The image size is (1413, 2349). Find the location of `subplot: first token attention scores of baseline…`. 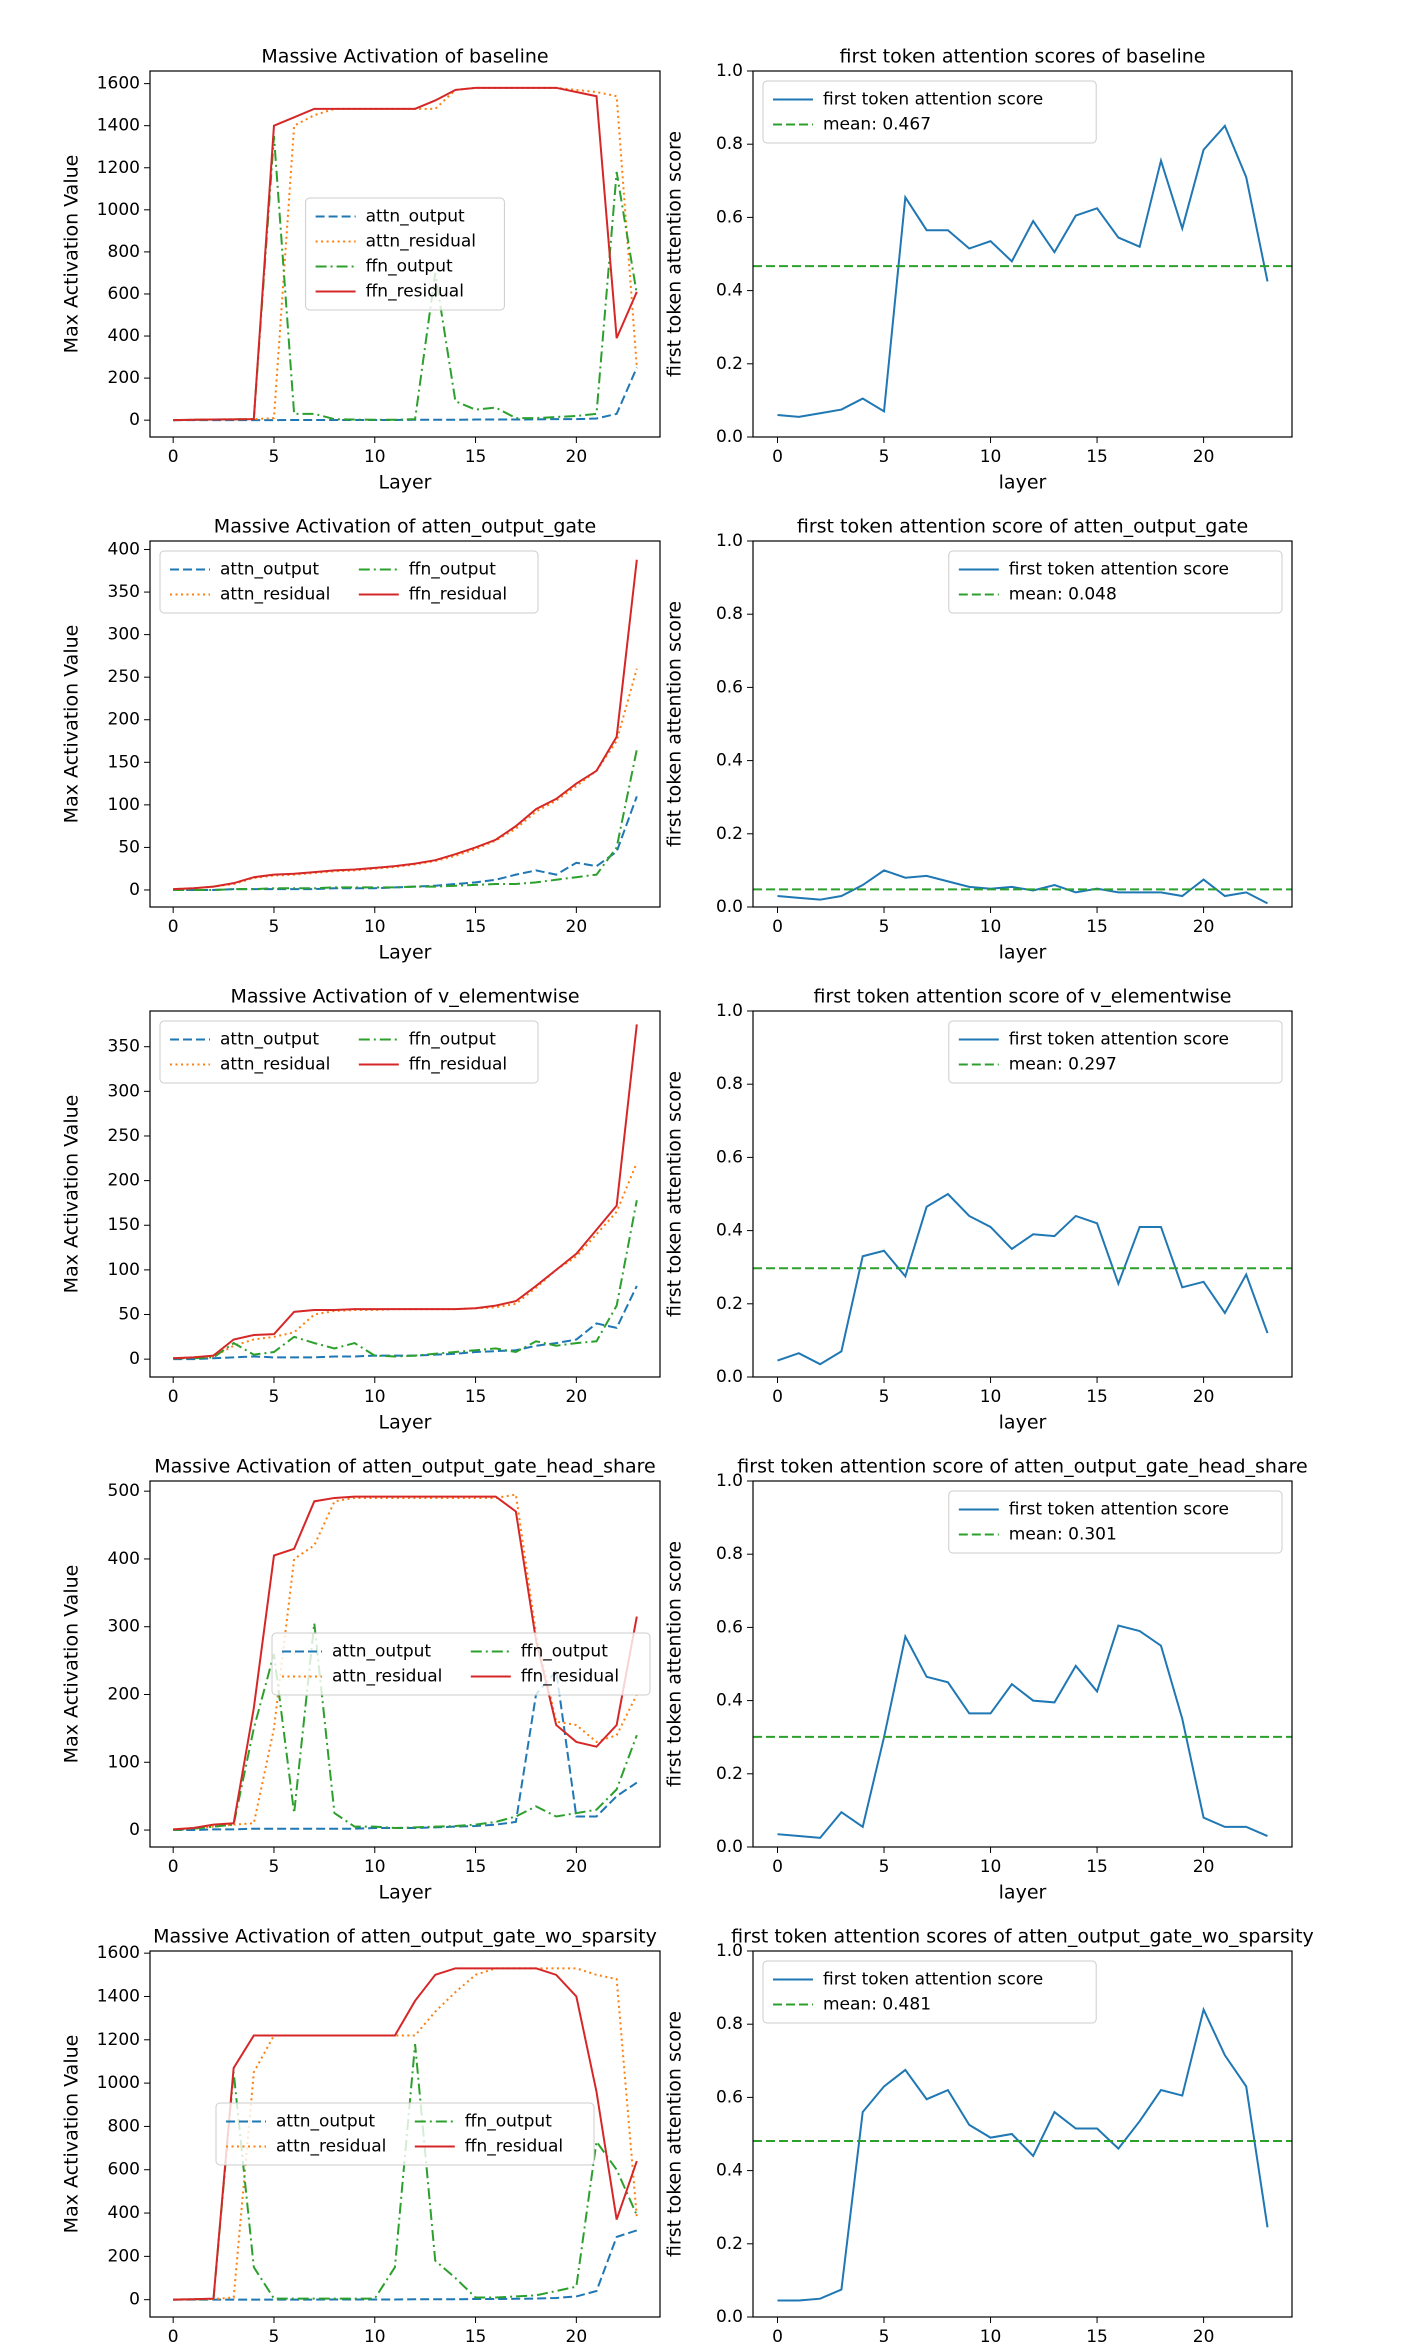

subplot: first token attention scores of baseline… is located at coordinates (978, 270).